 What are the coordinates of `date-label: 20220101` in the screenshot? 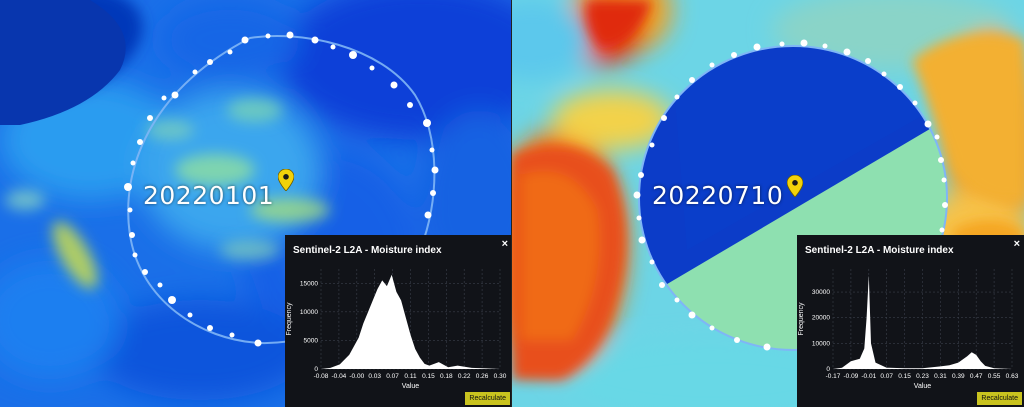 It's located at (209, 195).